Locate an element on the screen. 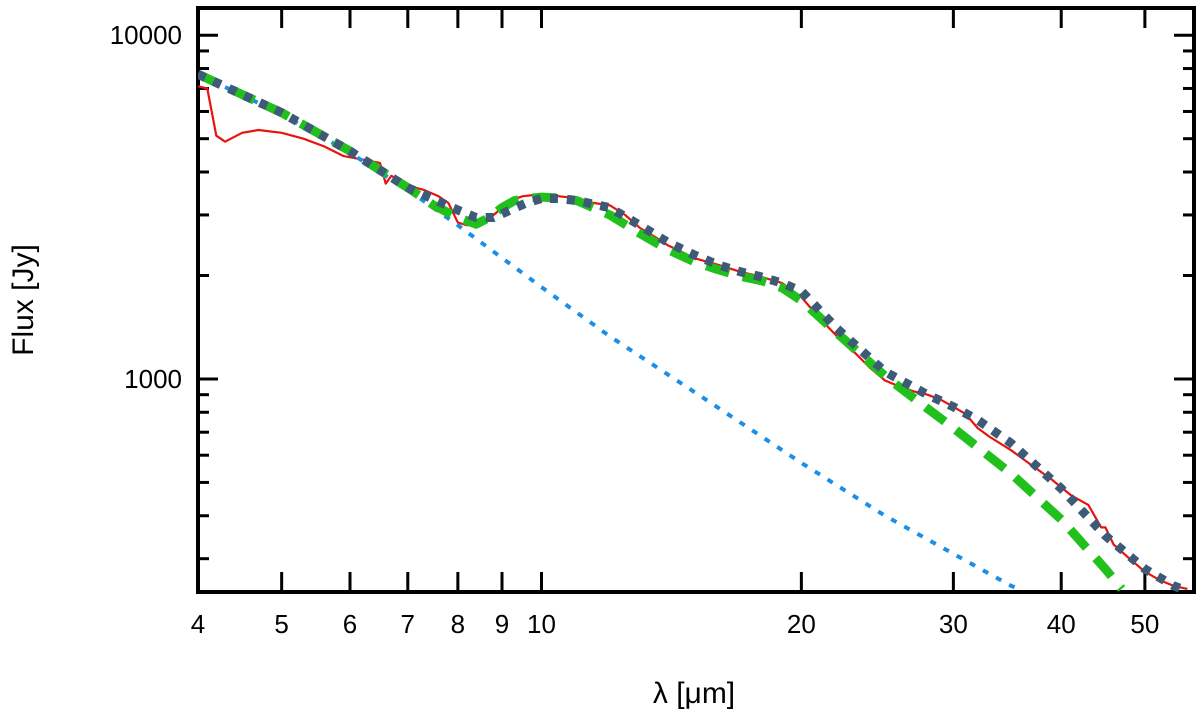 This screenshot has width=1200, height=715. x-tick-label-0: 4 is located at coordinates (198, 624).